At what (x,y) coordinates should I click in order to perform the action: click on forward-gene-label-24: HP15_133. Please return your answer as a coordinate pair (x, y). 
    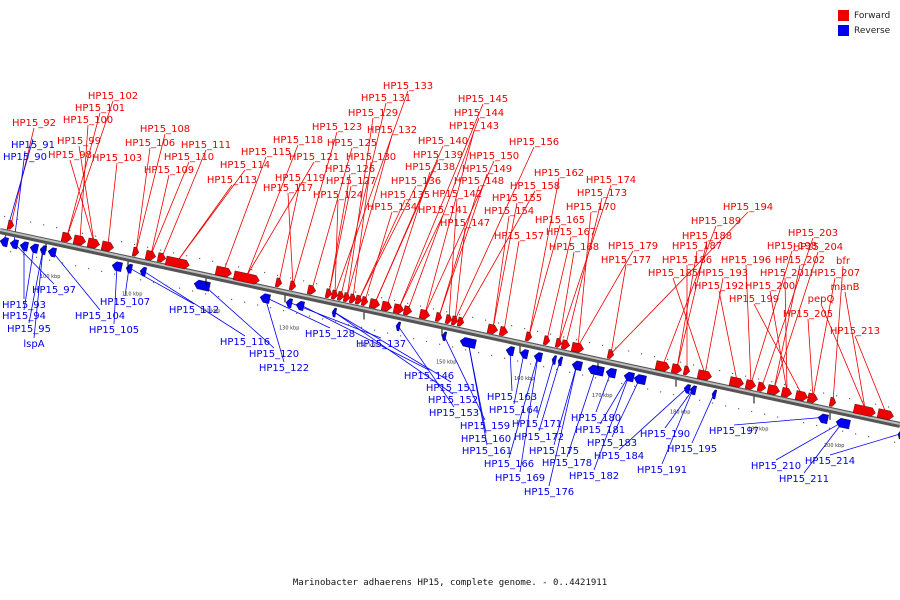
    Looking at the image, I should click on (408, 86).